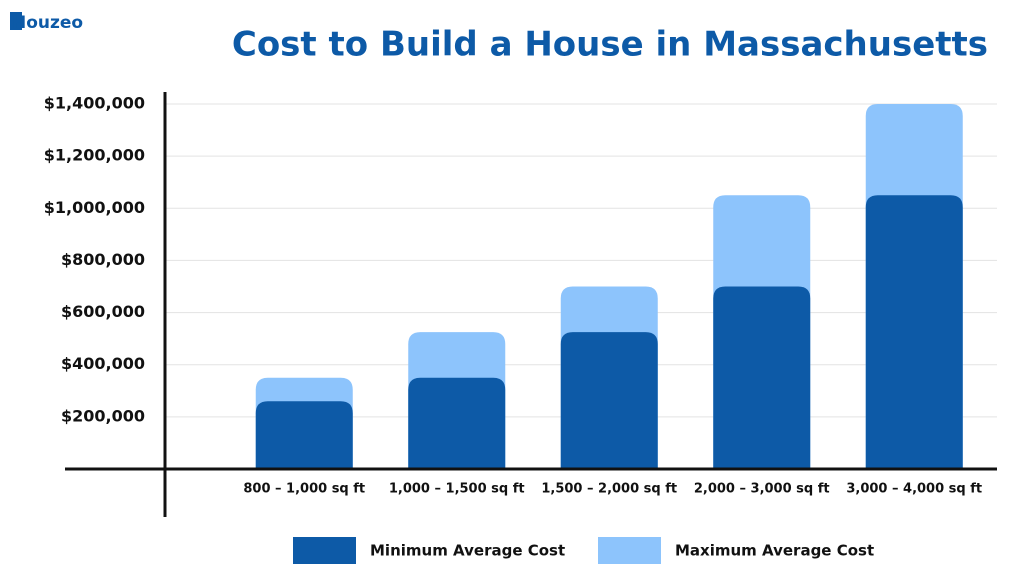 The width and height of the screenshot is (1024, 576). Describe the element at coordinates (103, 415) in the screenshot. I see `y-tick-label: $200,000` at that location.